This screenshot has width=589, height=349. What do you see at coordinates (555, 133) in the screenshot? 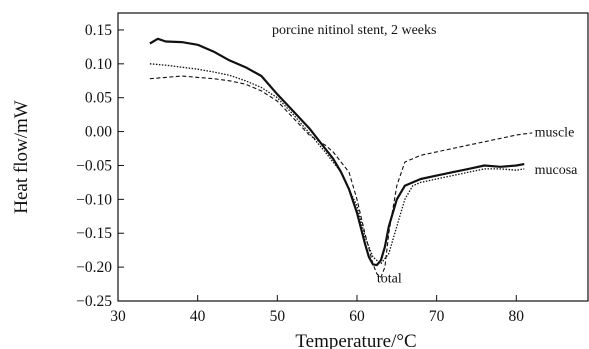
I see `annotation-muscle: muscle` at bounding box center [555, 133].